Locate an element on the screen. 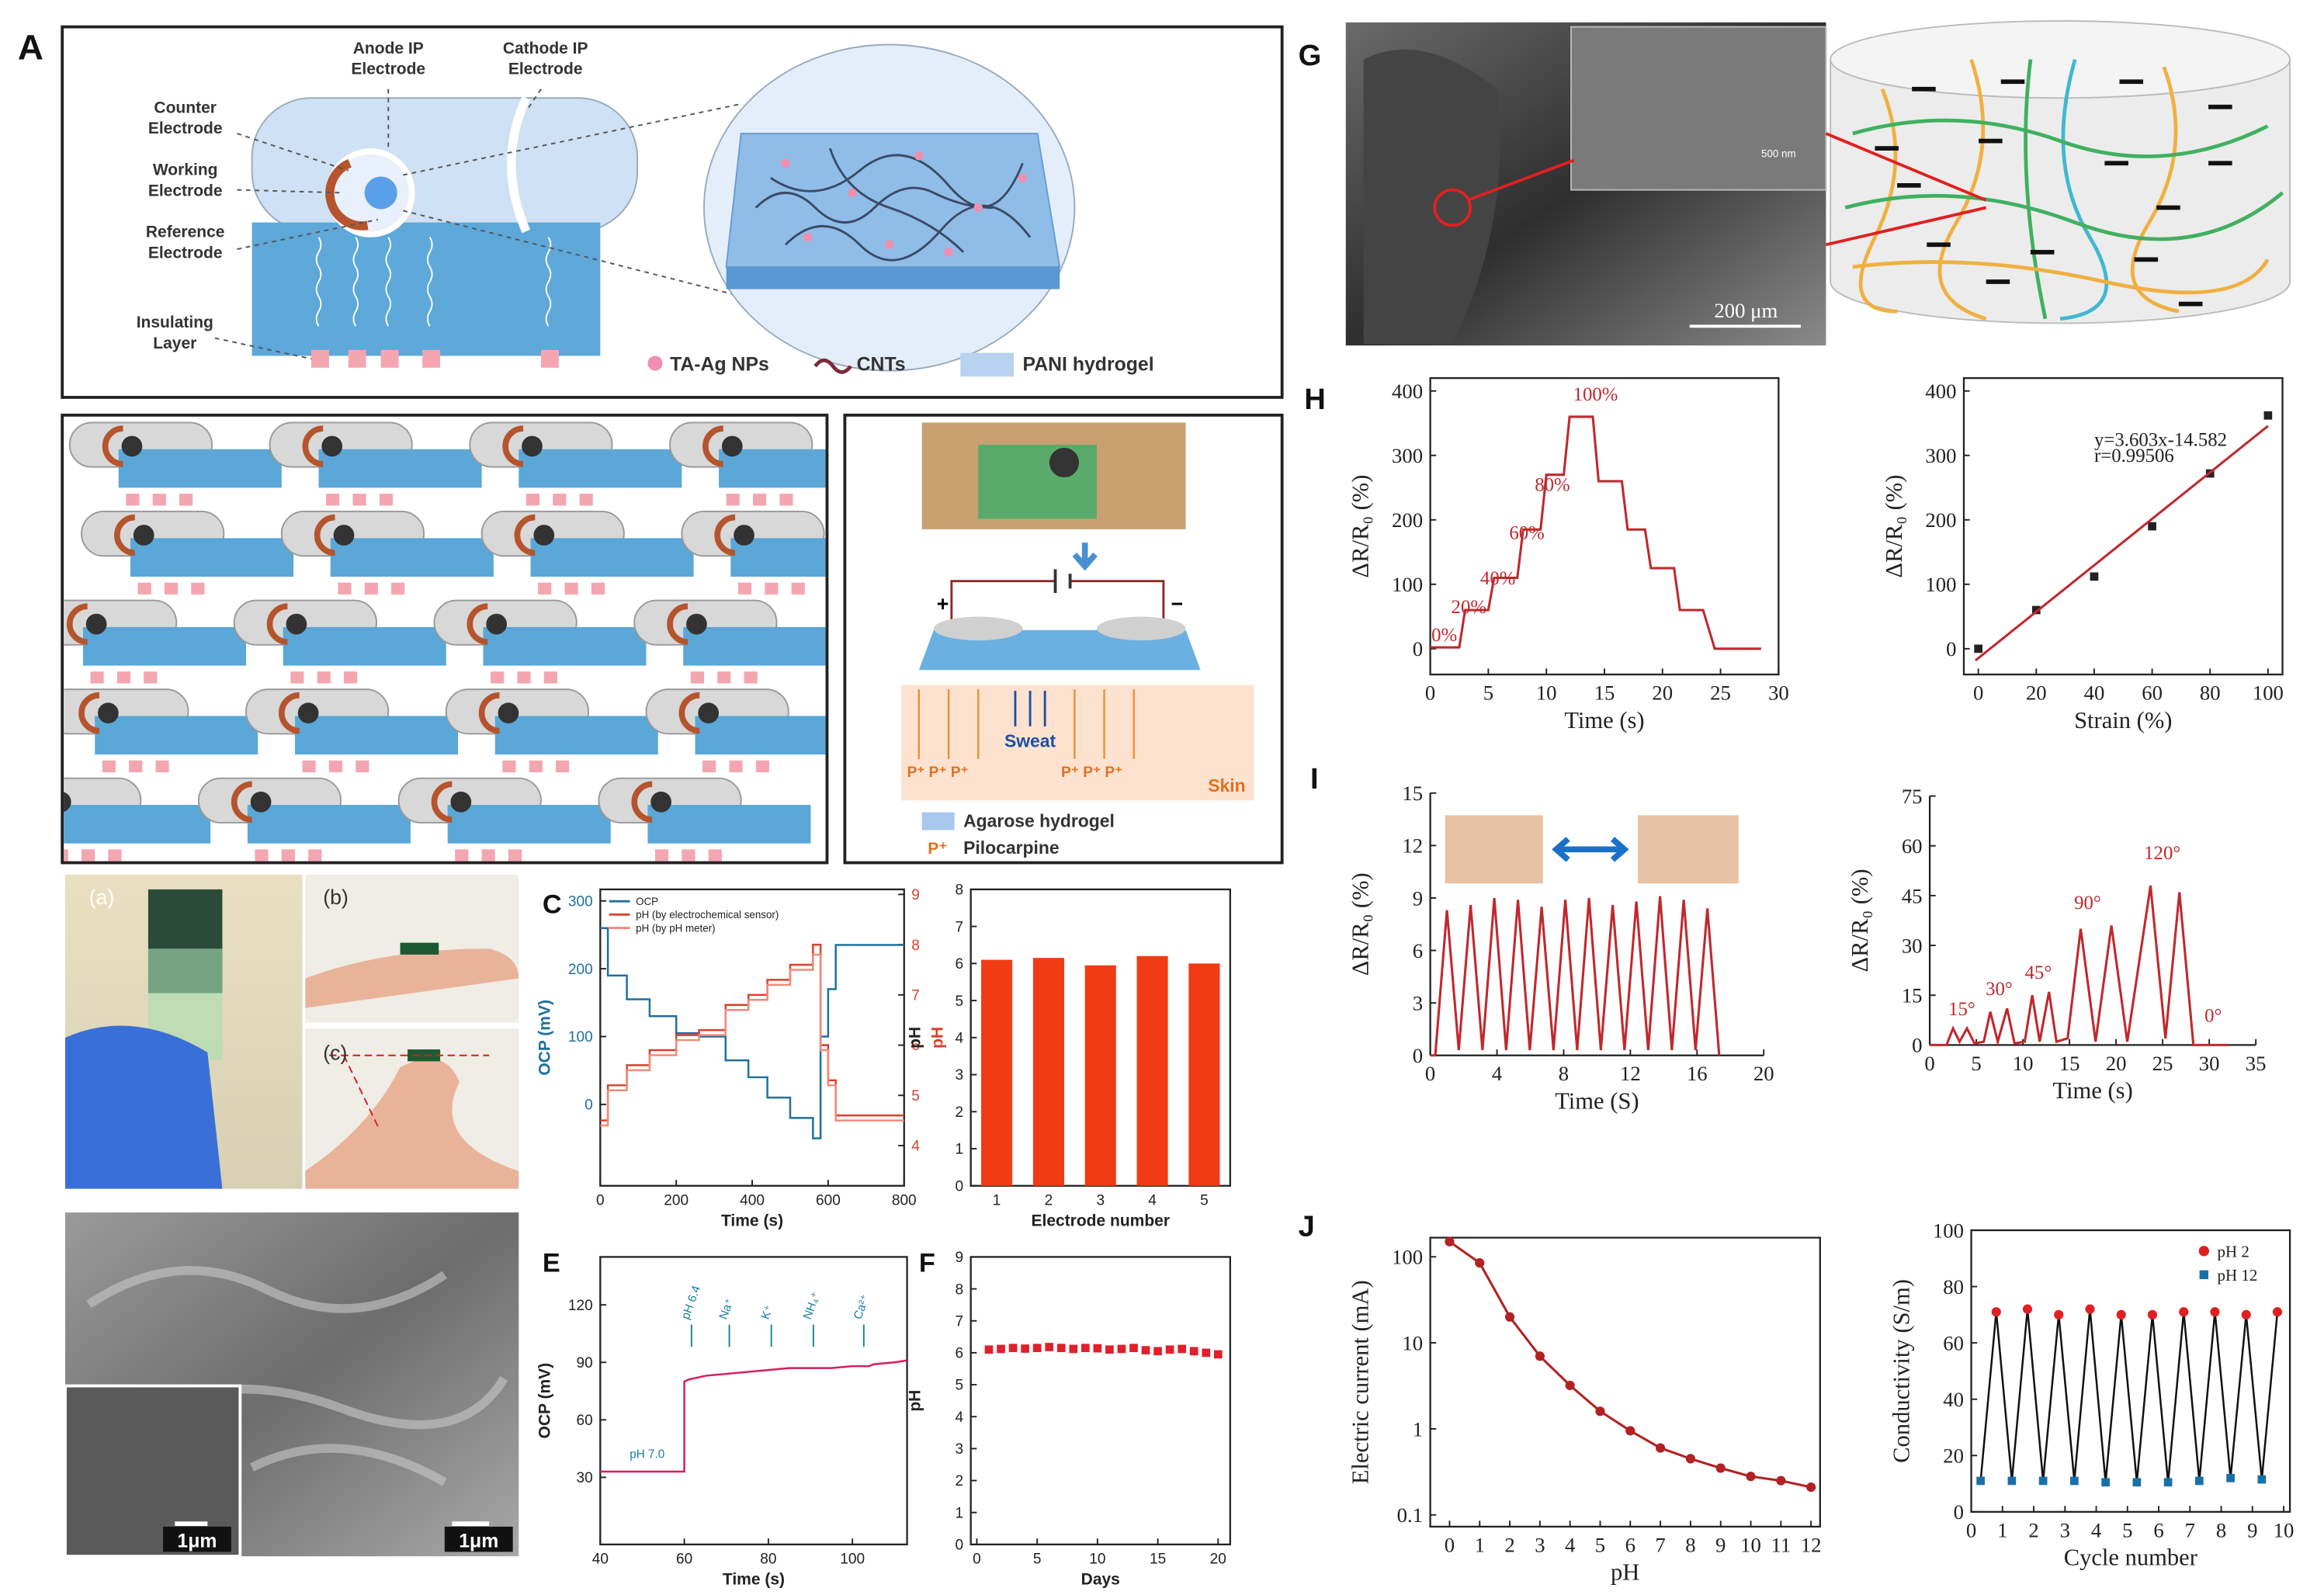  legend-label: pH (by pH meter) is located at coordinates (675, 928).